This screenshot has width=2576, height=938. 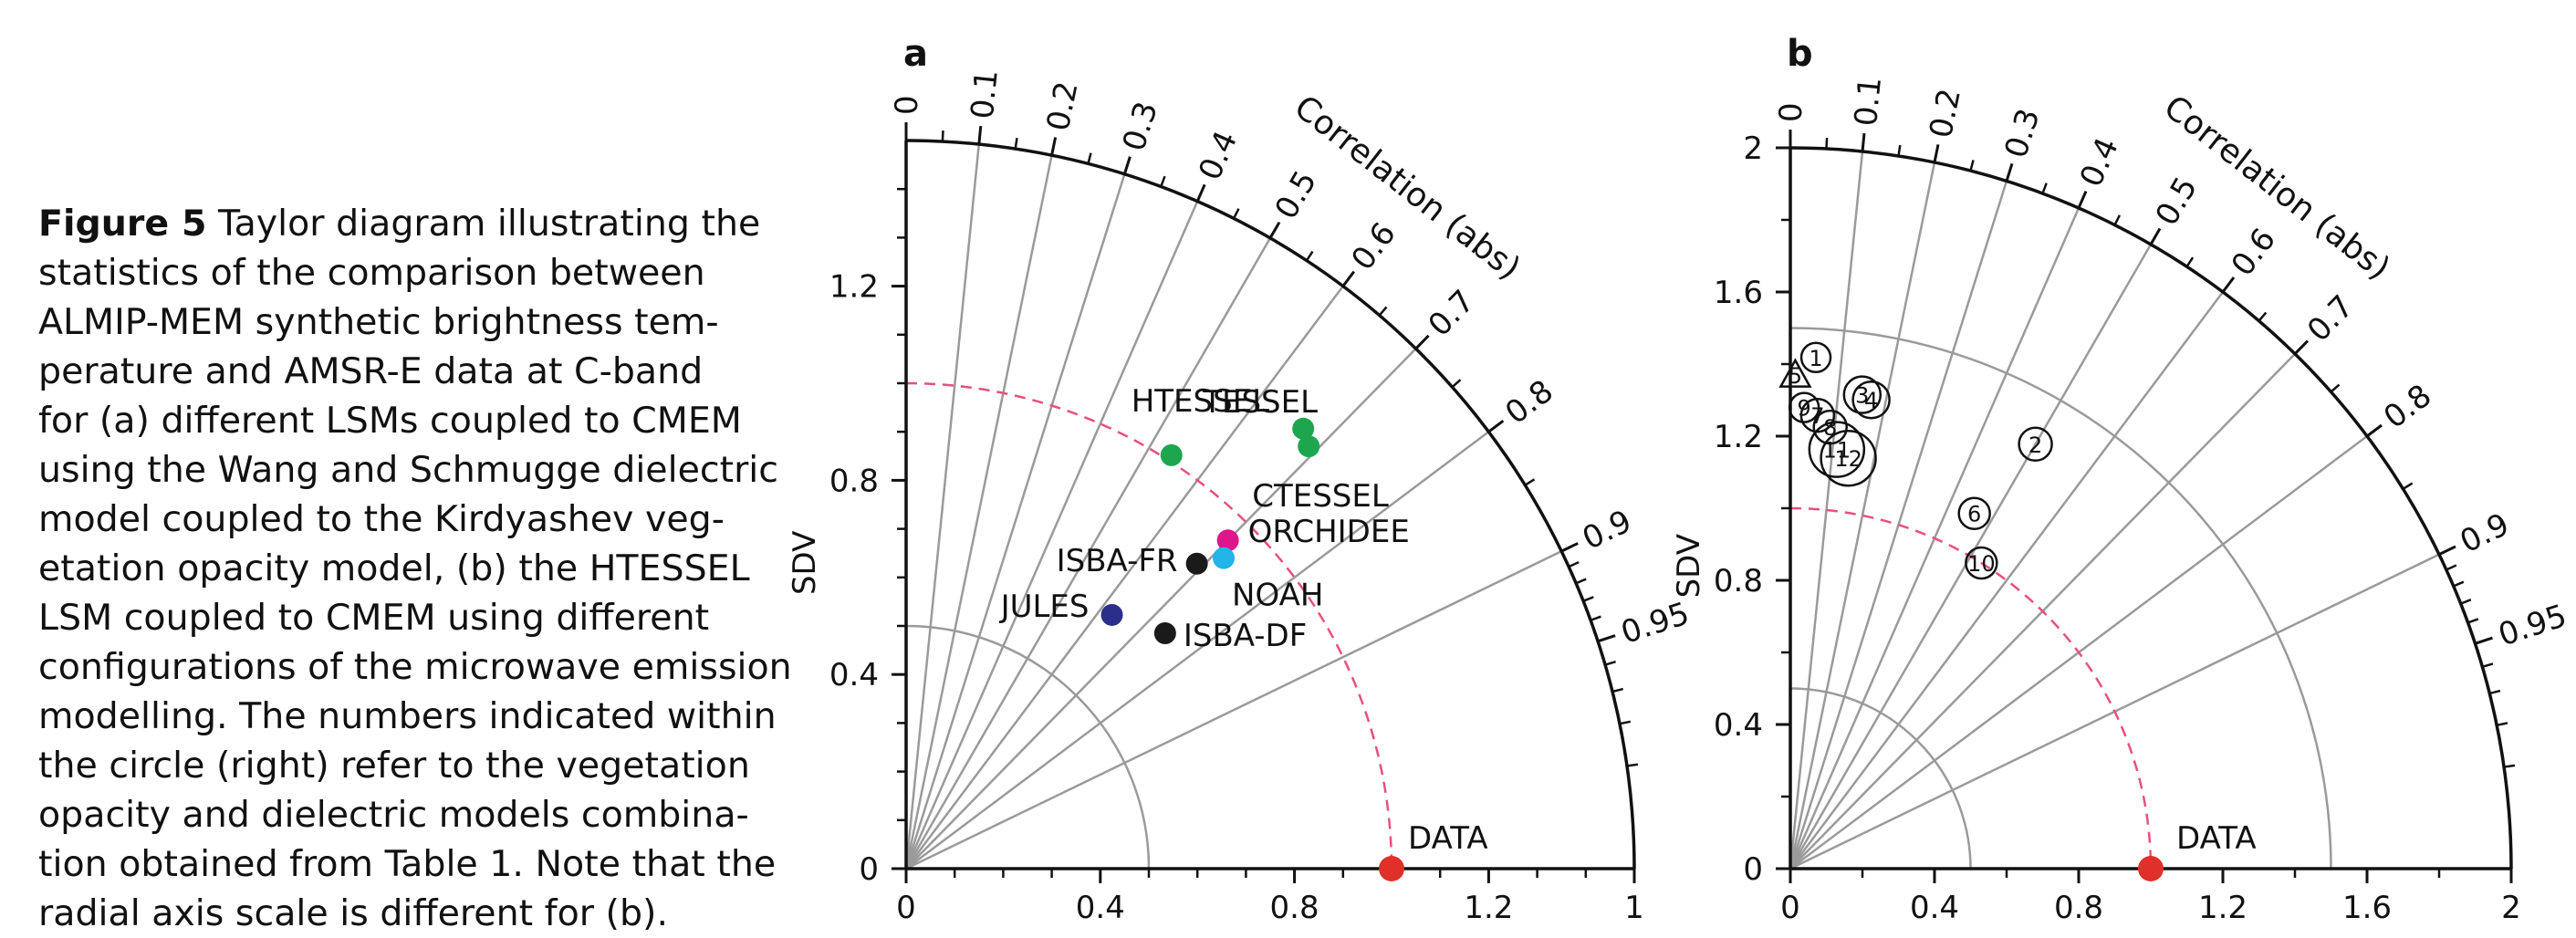 I want to click on caption-line: LSM coupled to CMEM using different, so click(x=374, y=618).